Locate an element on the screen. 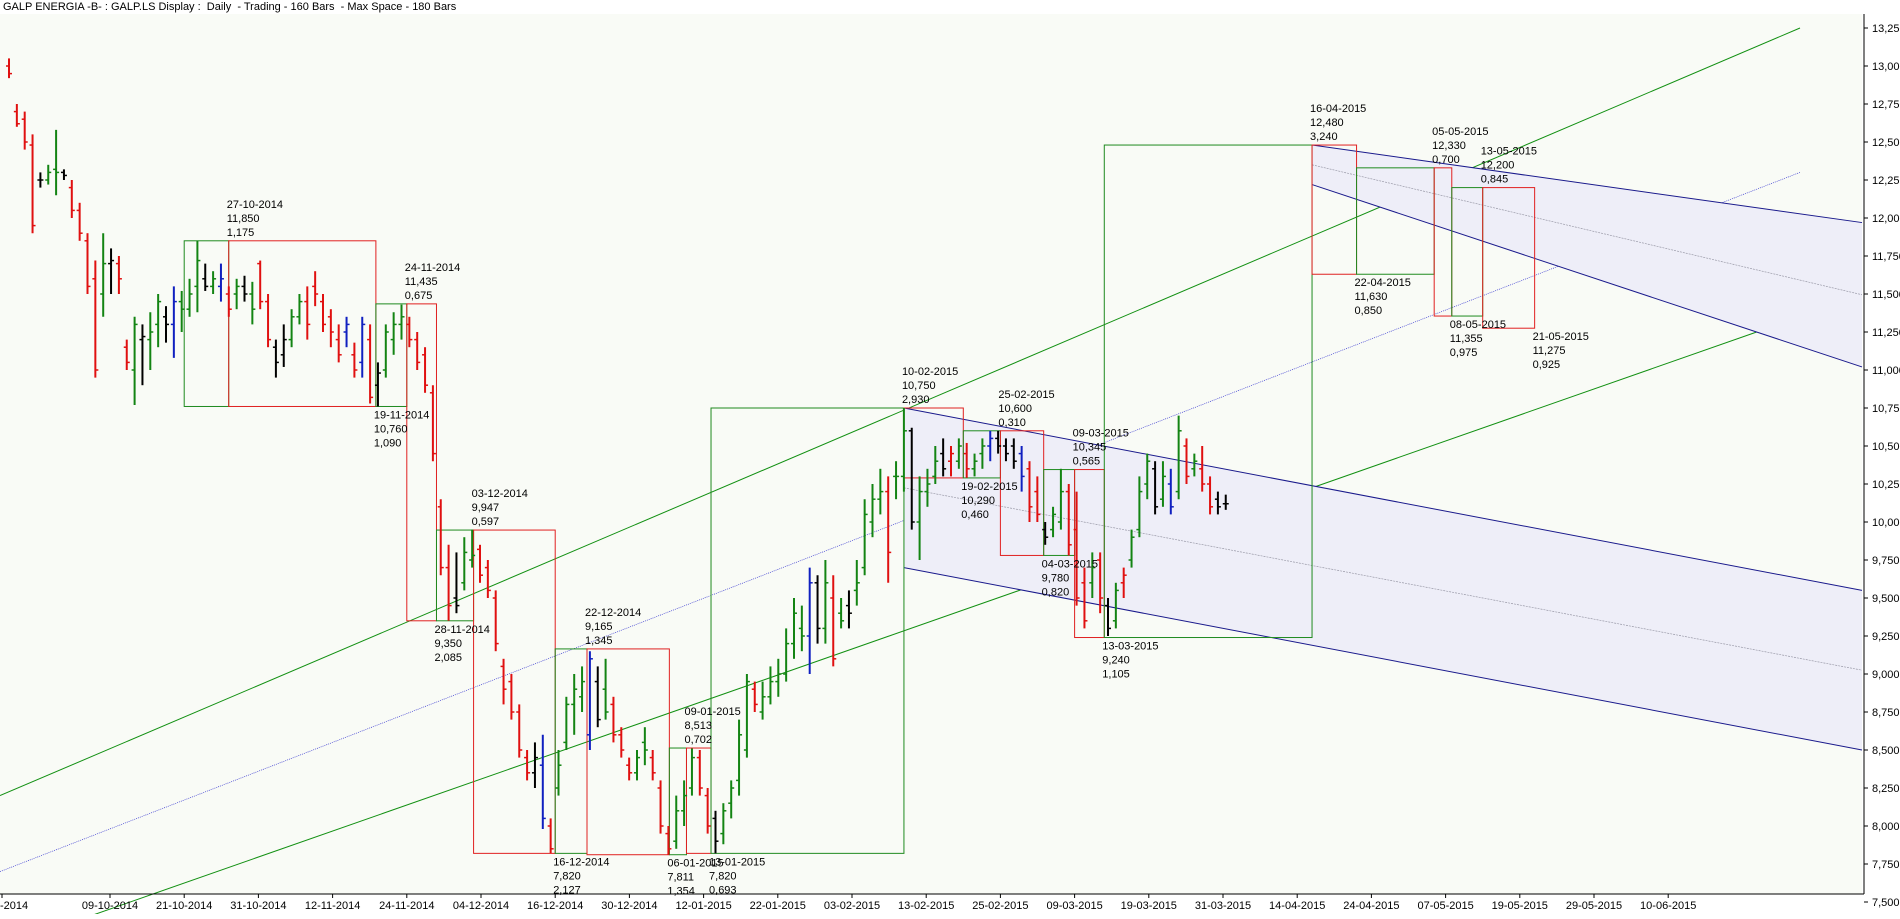 The height and width of the screenshot is (919, 1900). price-tick-label: 13,000 is located at coordinates (1886, 67).